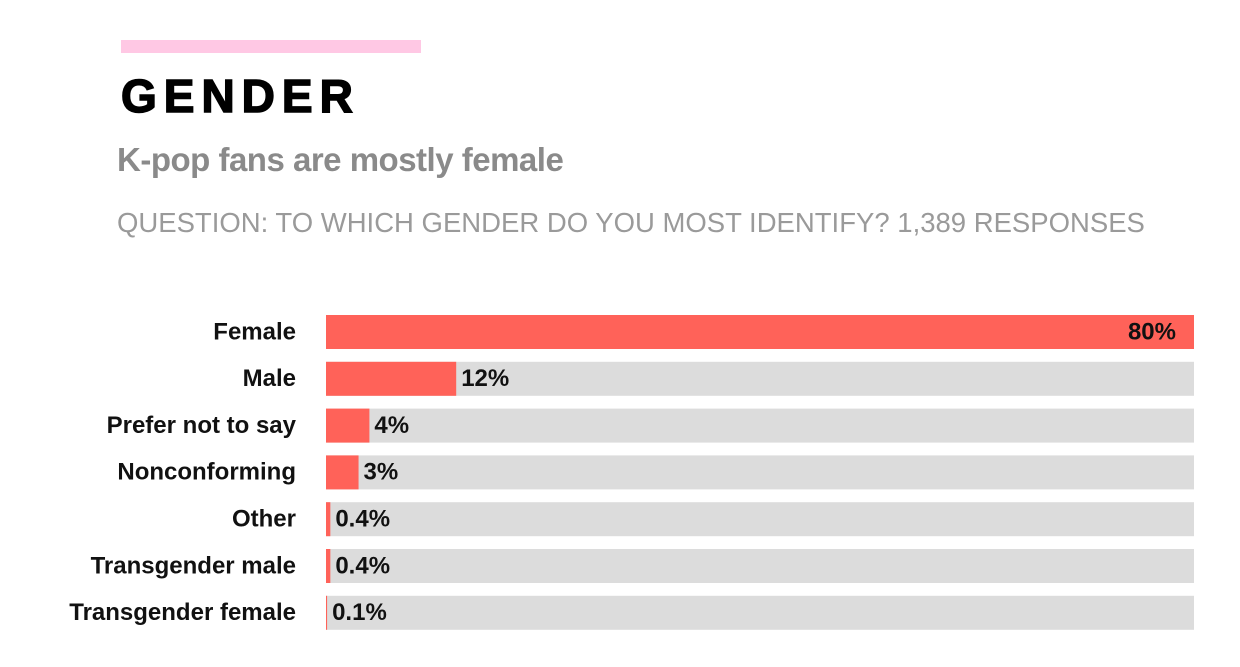 This screenshot has width=1240, height=667. What do you see at coordinates (240, 96) in the screenshot?
I see `chart-title: GENDER` at bounding box center [240, 96].